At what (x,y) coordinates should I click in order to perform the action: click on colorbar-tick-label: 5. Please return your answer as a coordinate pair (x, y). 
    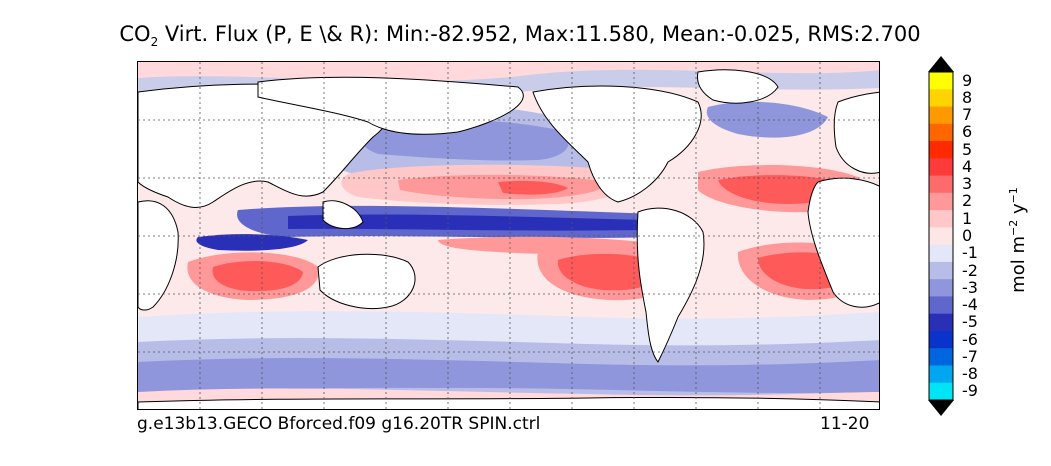
    Looking at the image, I should click on (967, 149).